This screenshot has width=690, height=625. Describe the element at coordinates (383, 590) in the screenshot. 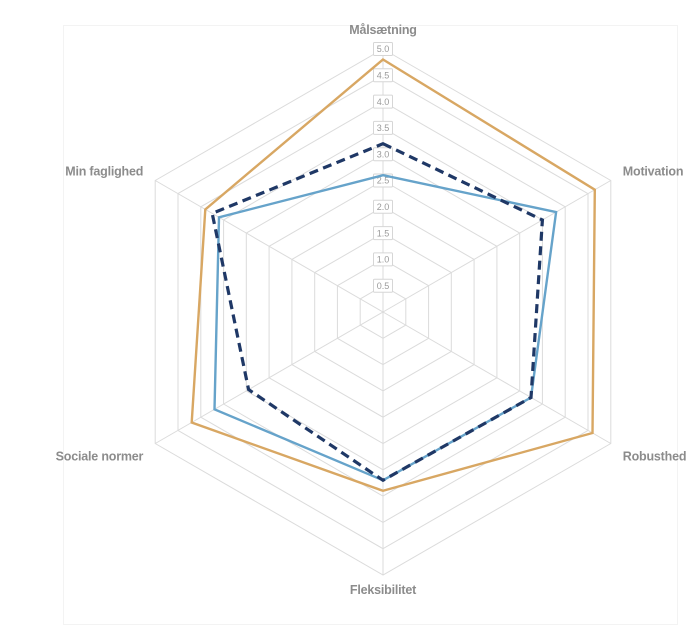

I see `axis-label-4: Fleksibilitet` at that location.